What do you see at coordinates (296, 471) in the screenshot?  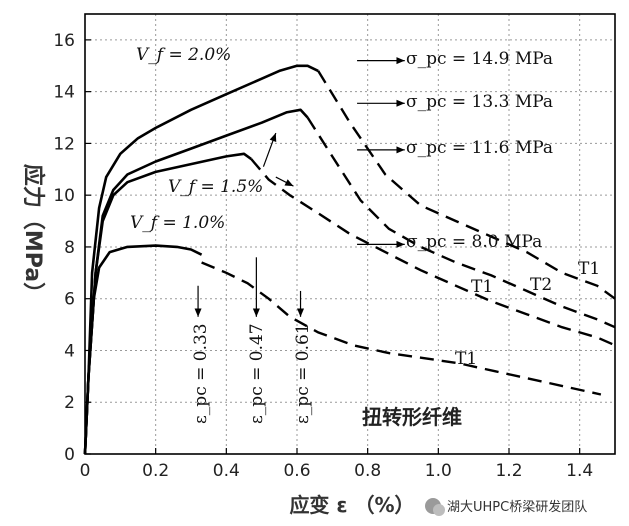 I see `x-tick-label: 0.6` at bounding box center [296, 471].